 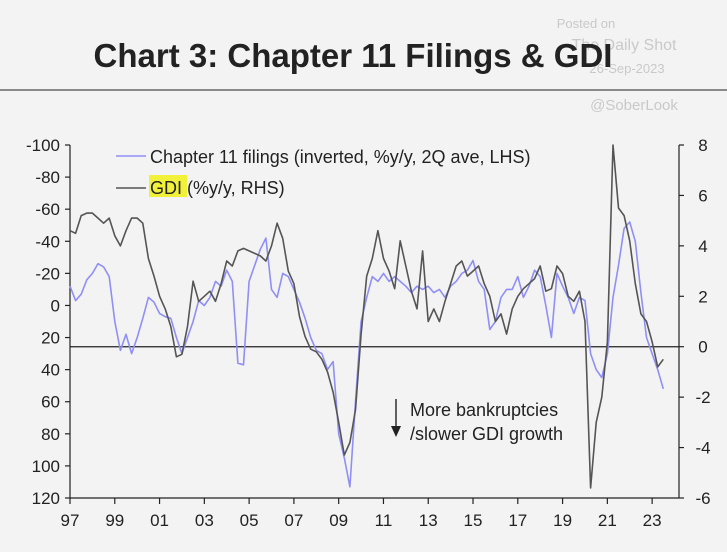 What do you see at coordinates (338, 520) in the screenshot?
I see `x-tick-label: 09` at bounding box center [338, 520].